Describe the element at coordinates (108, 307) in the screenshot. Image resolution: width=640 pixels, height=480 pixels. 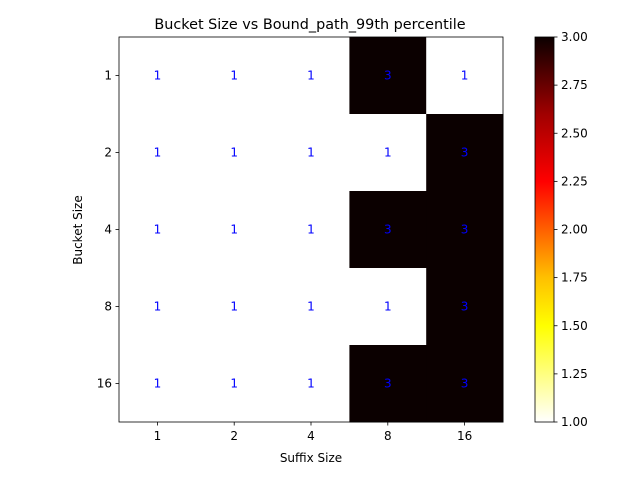
I see `y-tick-label: 8` at that location.